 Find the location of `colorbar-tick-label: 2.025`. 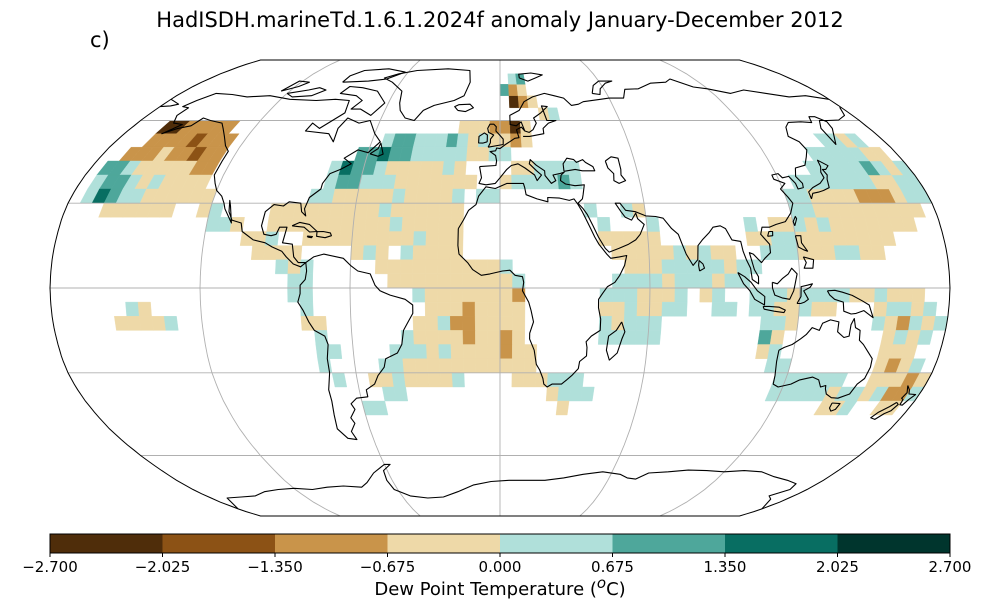

colorbar-tick-label: 2.025 is located at coordinates (837, 567).